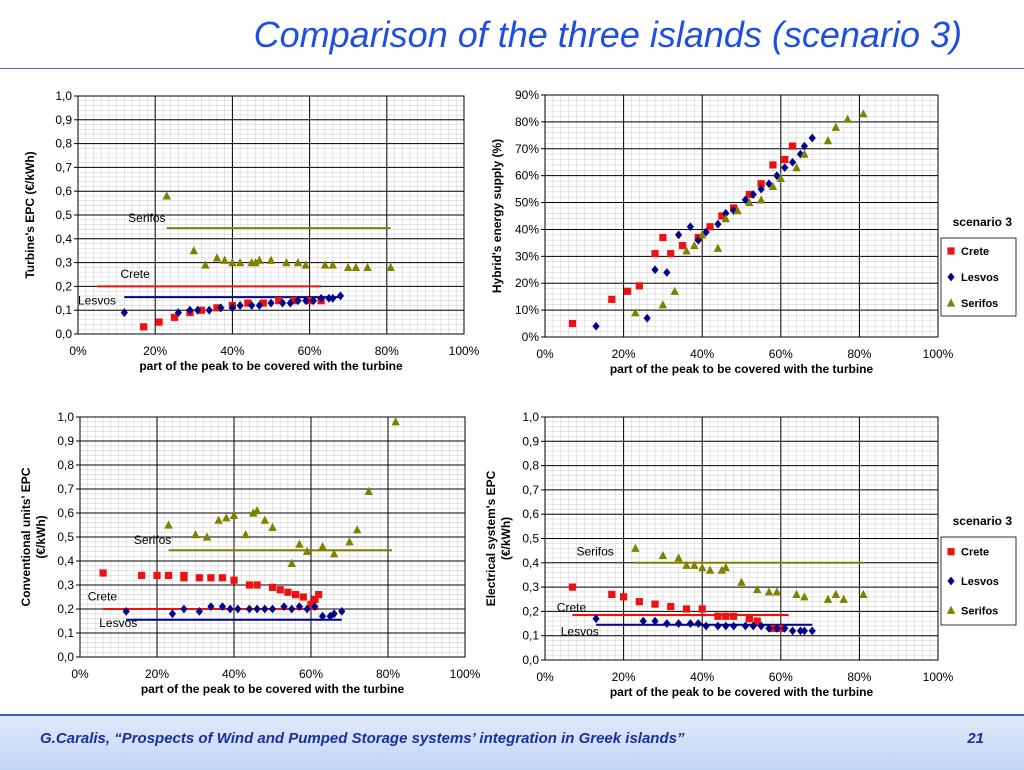 Image resolution: width=1024 pixels, height=770 pixels. What do you see at coordinates (938, 354) in the screenshot?
I see `x-tick-label: 100%` at bounding box center [938, 354].